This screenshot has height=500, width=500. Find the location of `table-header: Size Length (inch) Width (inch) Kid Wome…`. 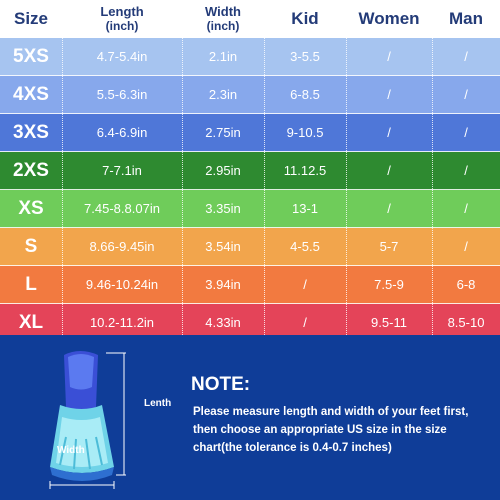

table-header: Size Length (inch) Width (inch) Kid Wome… is located at coordinates (250, 19).